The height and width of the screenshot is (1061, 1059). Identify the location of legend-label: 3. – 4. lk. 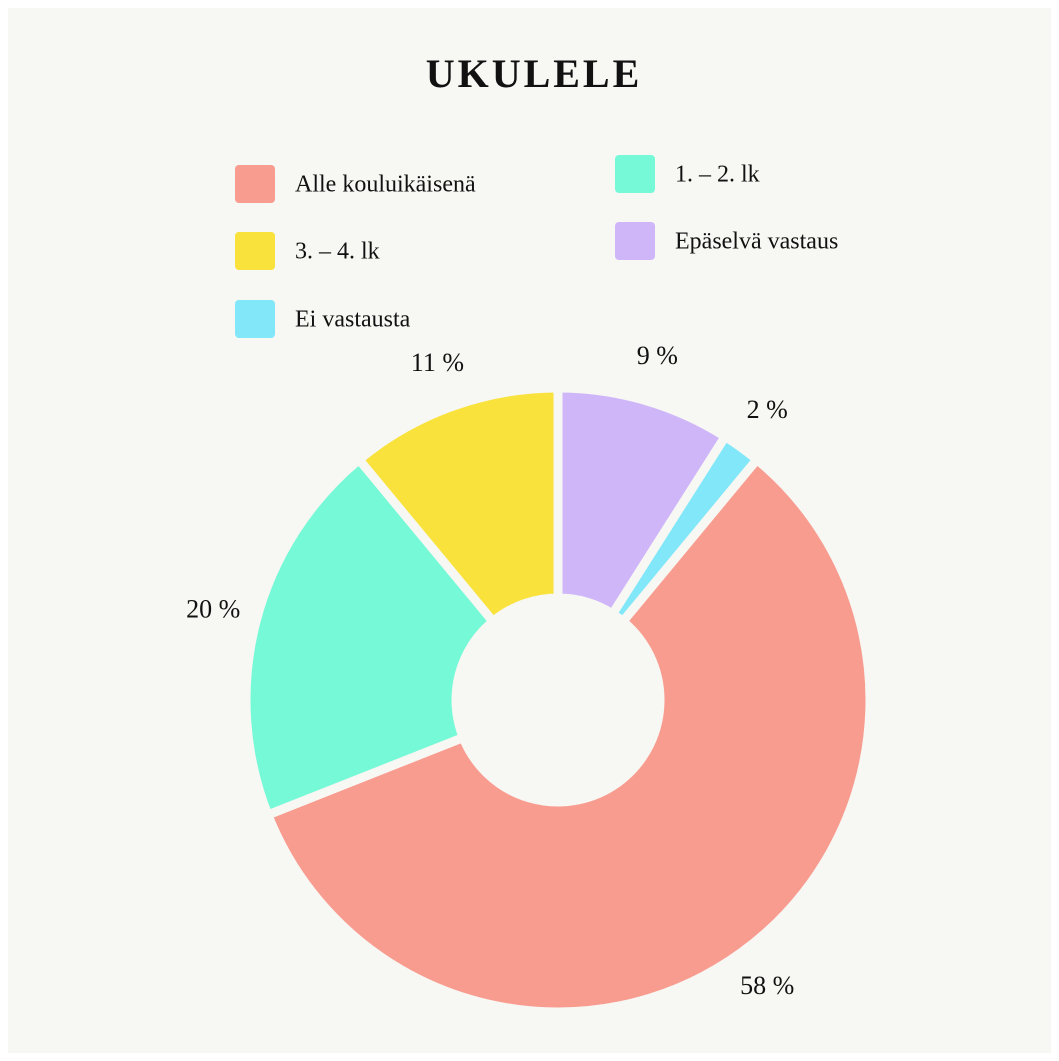
(337, 252).